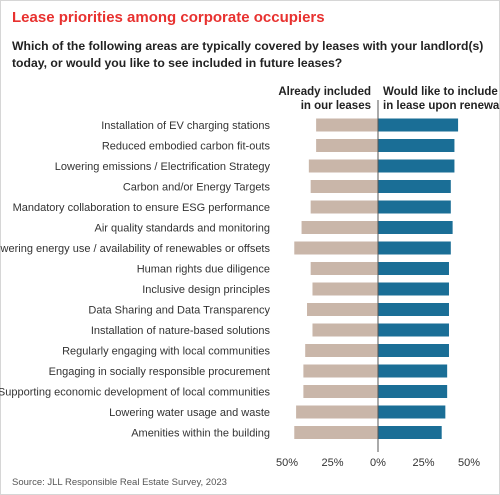 Image resolution: width=500 pixels, height=495 pixels. Describe the element at coordinates (197, 188) in the screenshot. I see `category-label: Carbon and/or Energy Targets` at that location.